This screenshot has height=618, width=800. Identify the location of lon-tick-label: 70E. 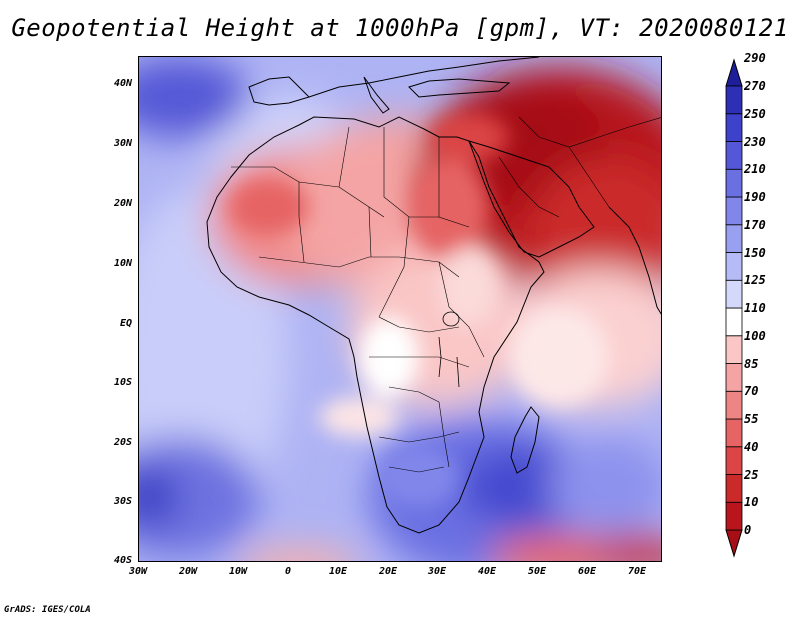
(637, 571).